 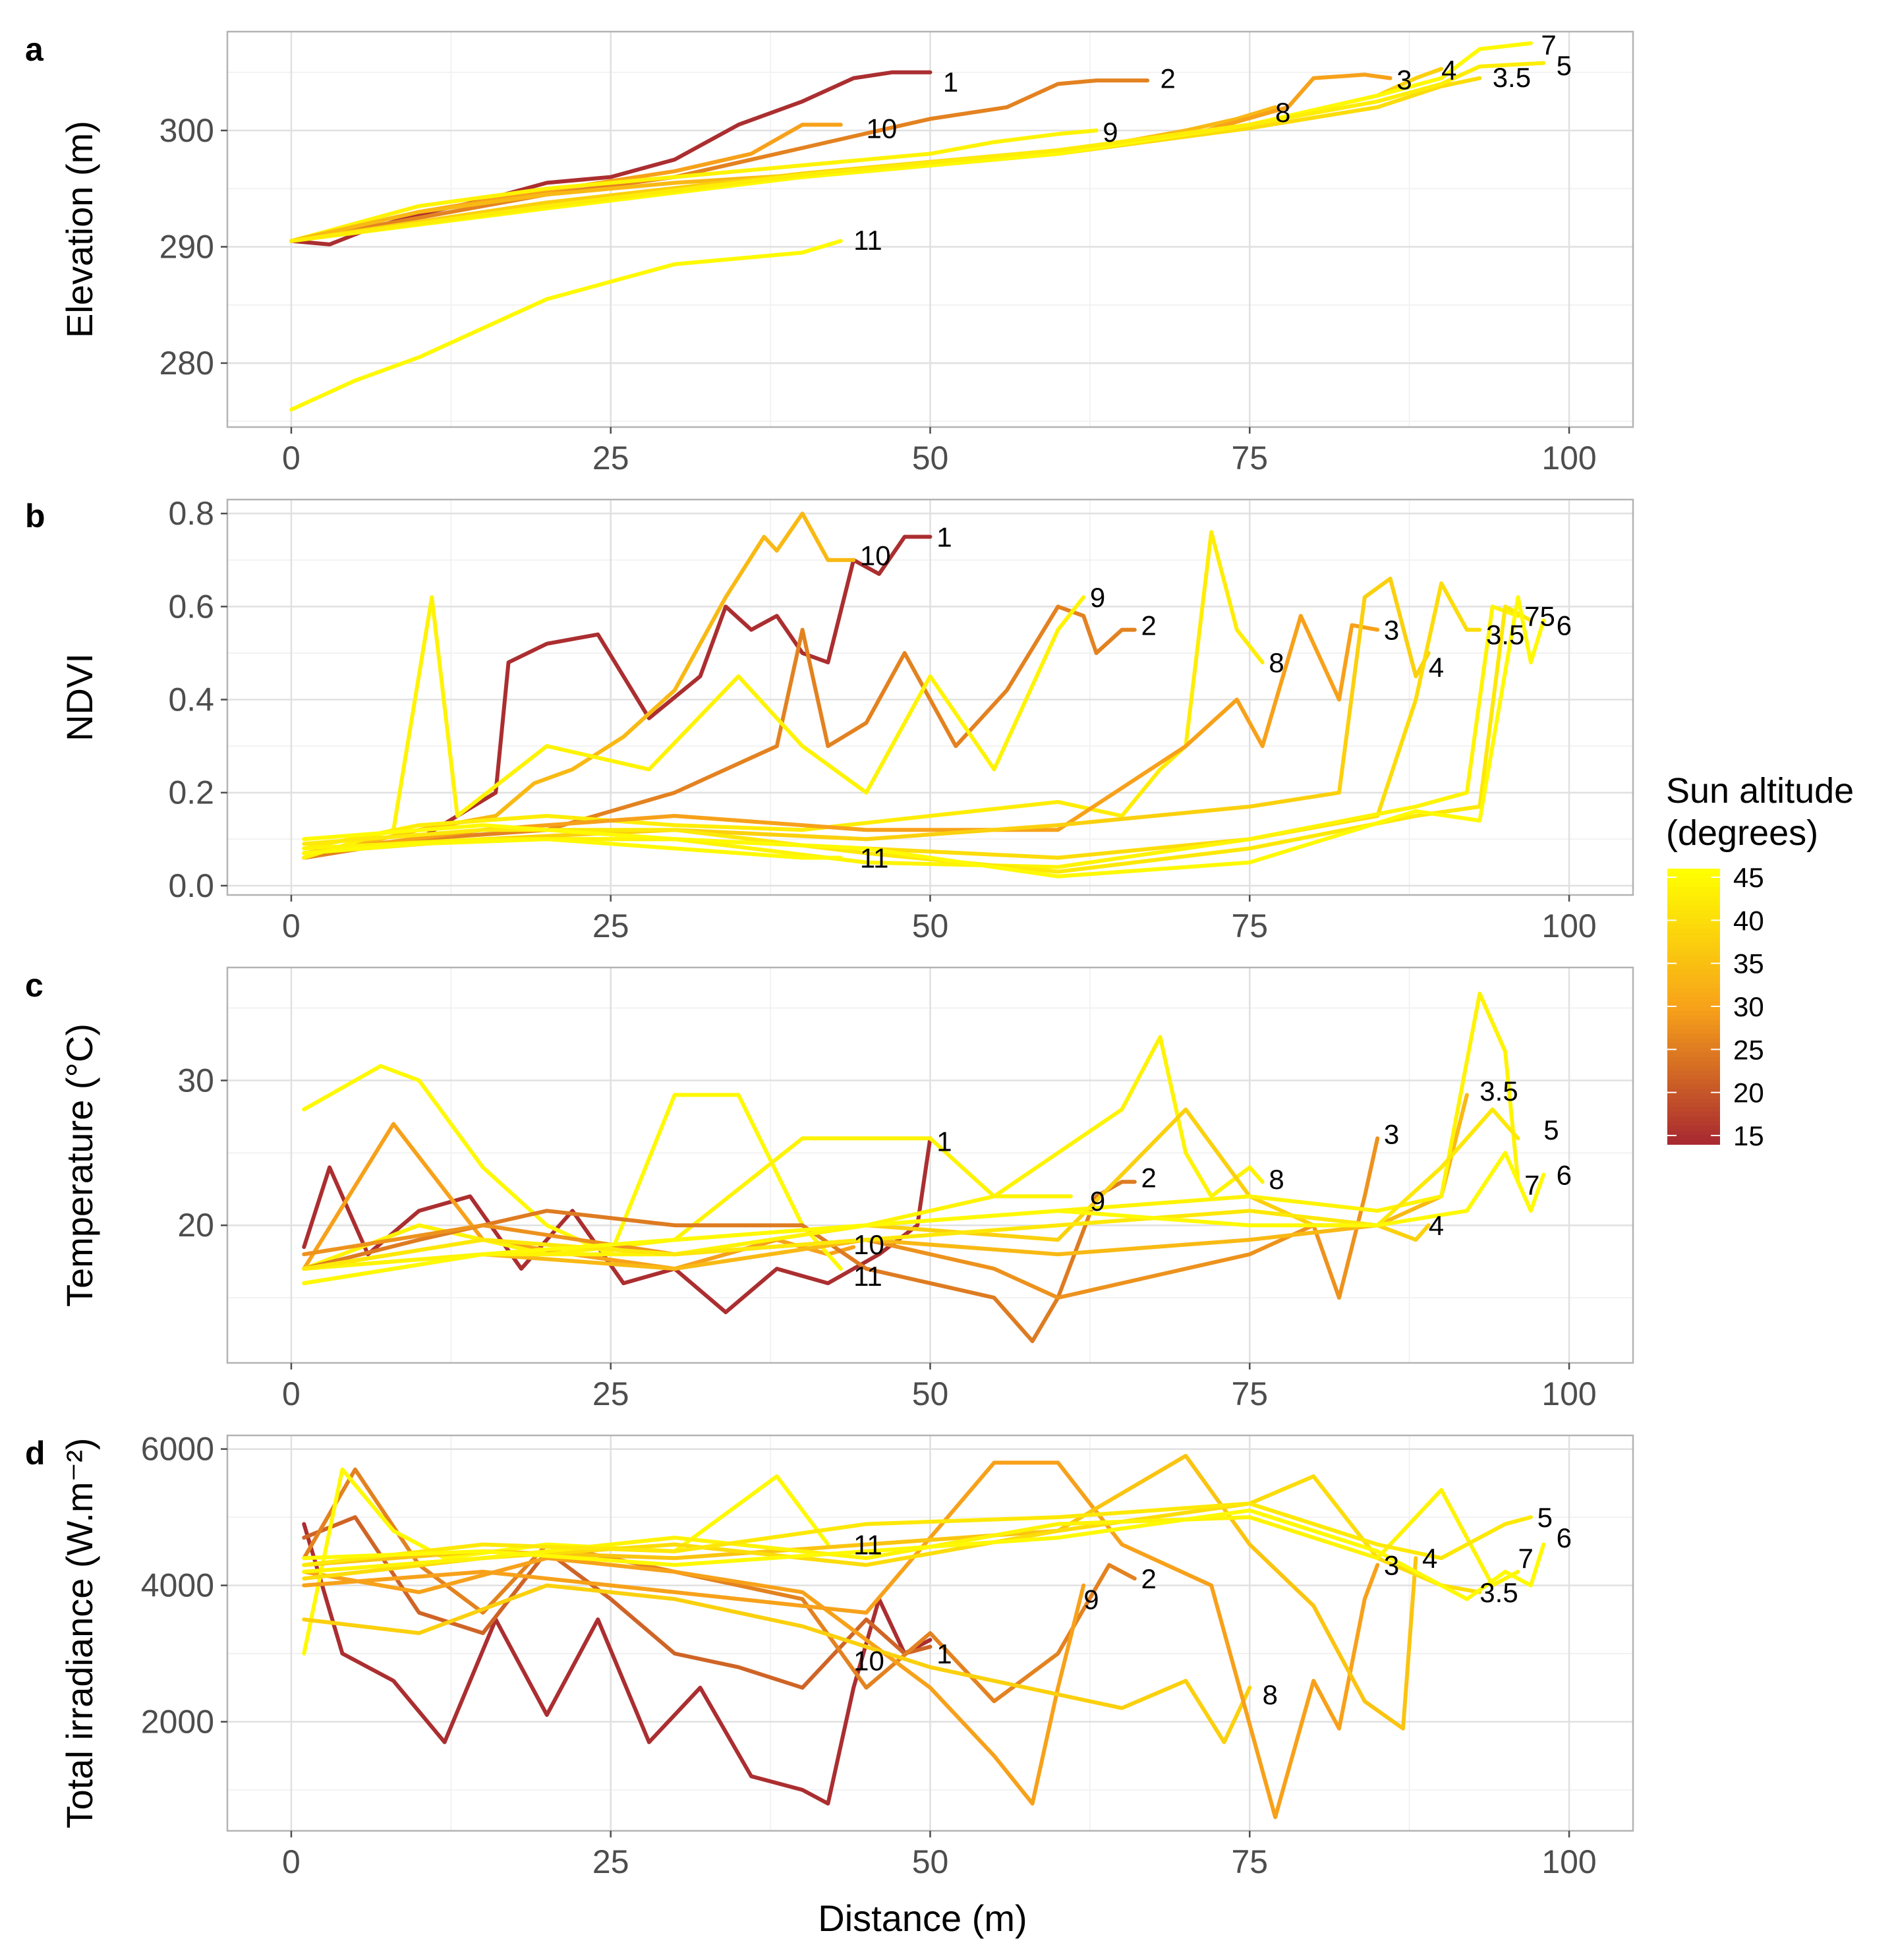 What do you see at coordinates (35, 1454) in the screenshot?
I see `panel-tag: d` at bounding box center [35, 1454].